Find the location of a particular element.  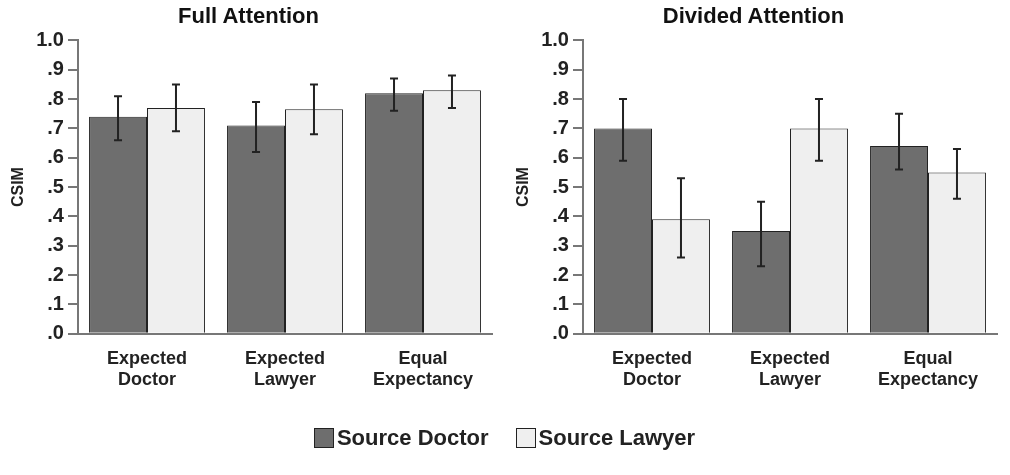

chart-title: Full Attention is located at coordinates (248, 16).